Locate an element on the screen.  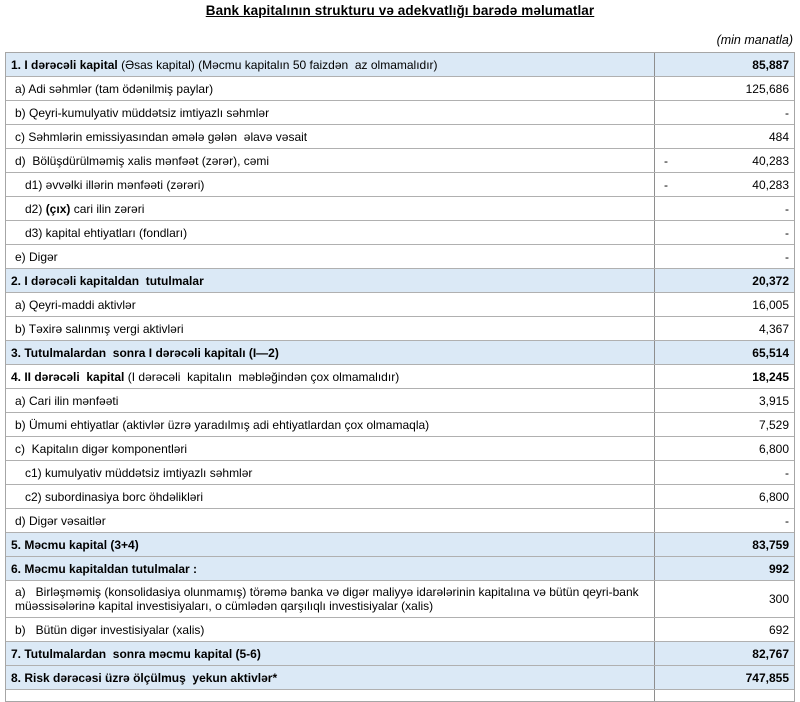
row-label-bold-text: 2. I dərəcəli kapitaldan tutulmalar is located at coordinates (107, 280).